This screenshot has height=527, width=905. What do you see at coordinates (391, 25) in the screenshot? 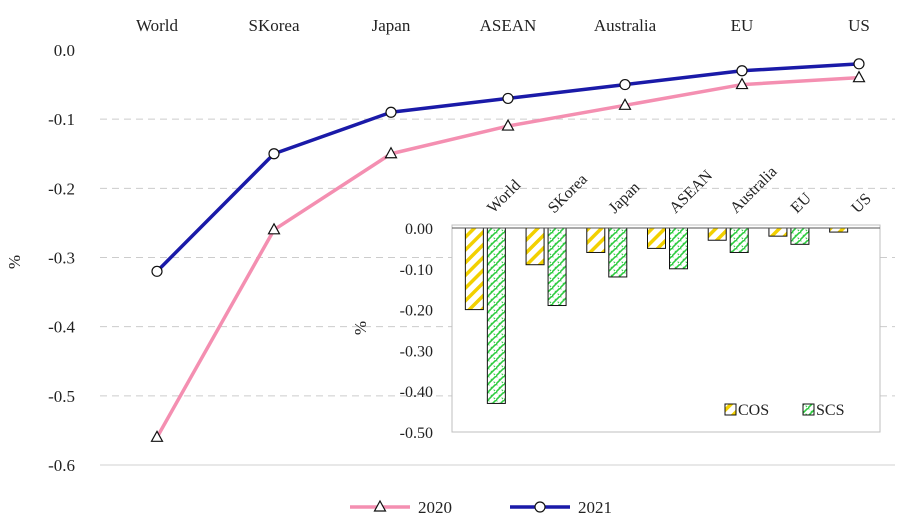
I see `main-x-tick-label: Japan` at bounding box center [391, 25].